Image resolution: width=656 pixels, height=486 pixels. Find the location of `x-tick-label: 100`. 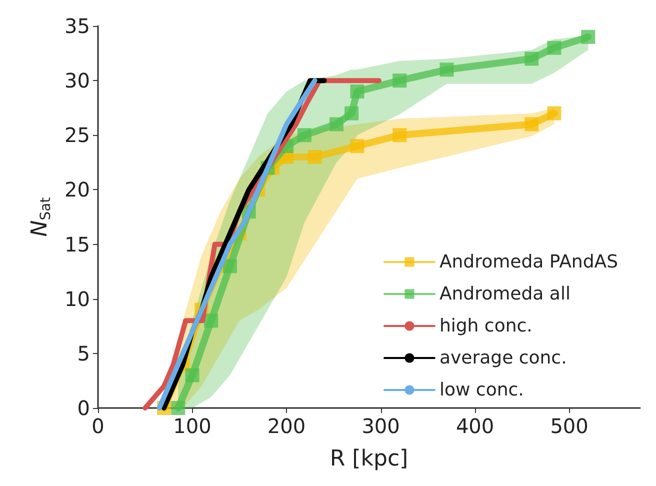

x-tick-label: 100 is located at coordinates (192, 426).